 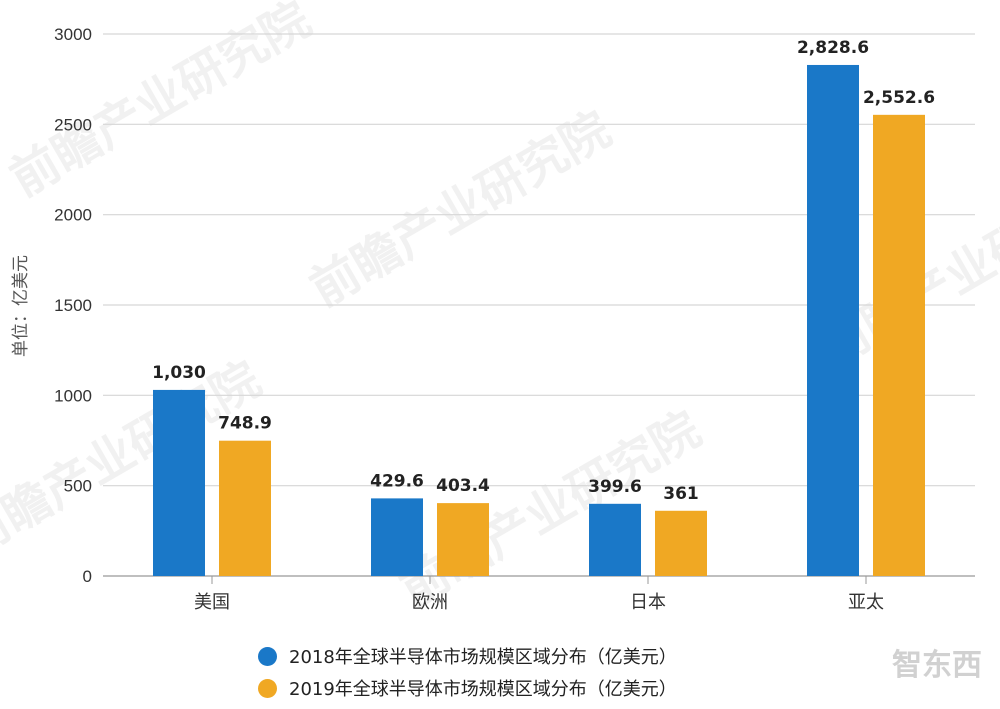 What do you see at coordinates (615, 487) in the screenshot?
I see `data-label: 399.6` at bounding box center [615, 487].